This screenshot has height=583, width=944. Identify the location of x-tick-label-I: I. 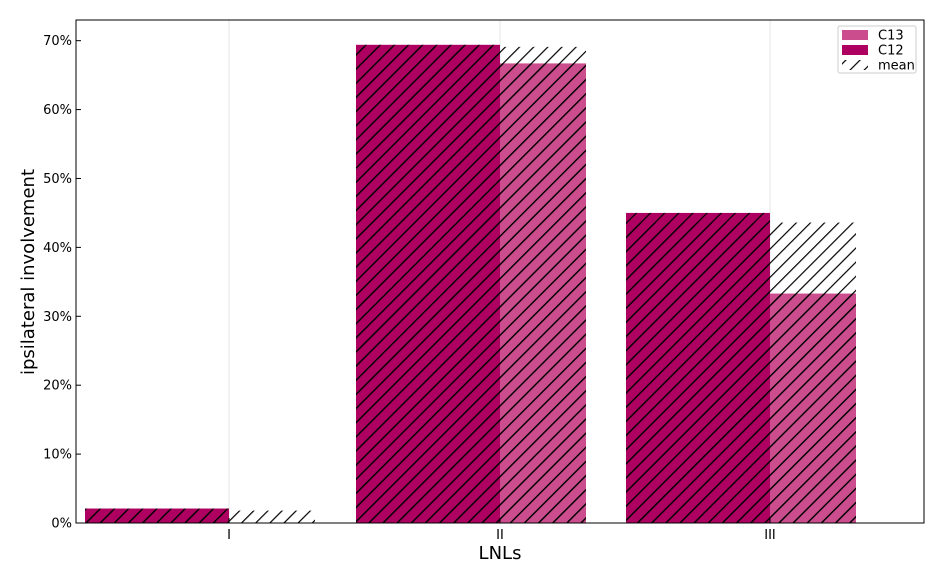
(229, 535).